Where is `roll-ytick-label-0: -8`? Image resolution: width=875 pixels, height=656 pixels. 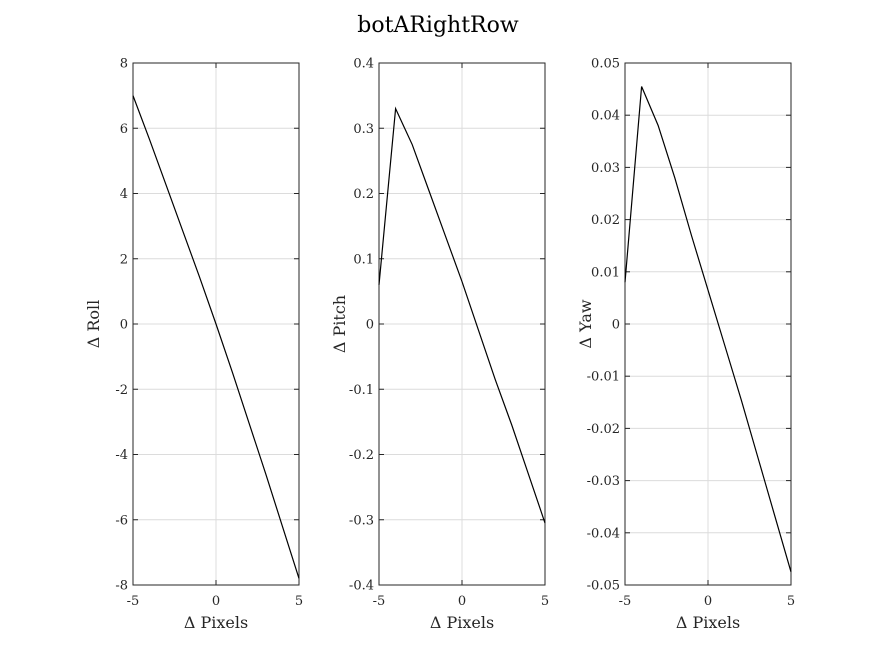
roll-ytick-label-0: -8 is located at coordinates (121, 586).